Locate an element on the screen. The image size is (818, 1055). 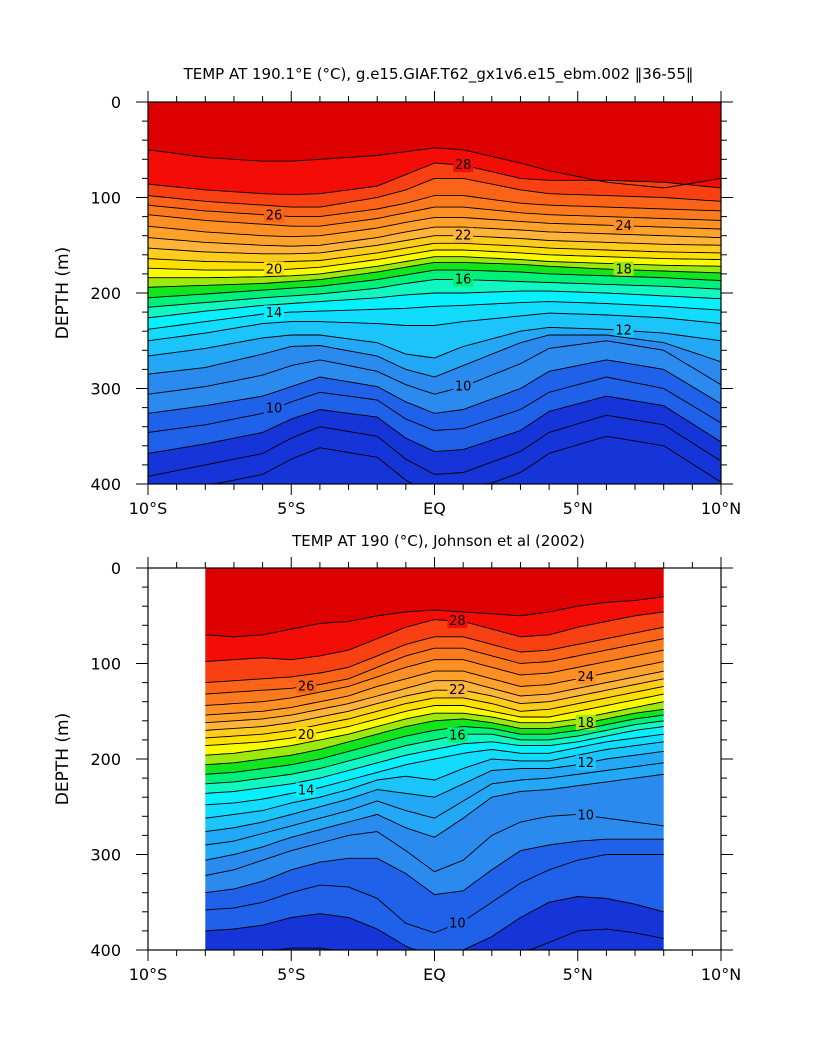
chart-title: TEMP AT 190 (°C), Johnson et al (2002) is located at coordinates (438, 541).